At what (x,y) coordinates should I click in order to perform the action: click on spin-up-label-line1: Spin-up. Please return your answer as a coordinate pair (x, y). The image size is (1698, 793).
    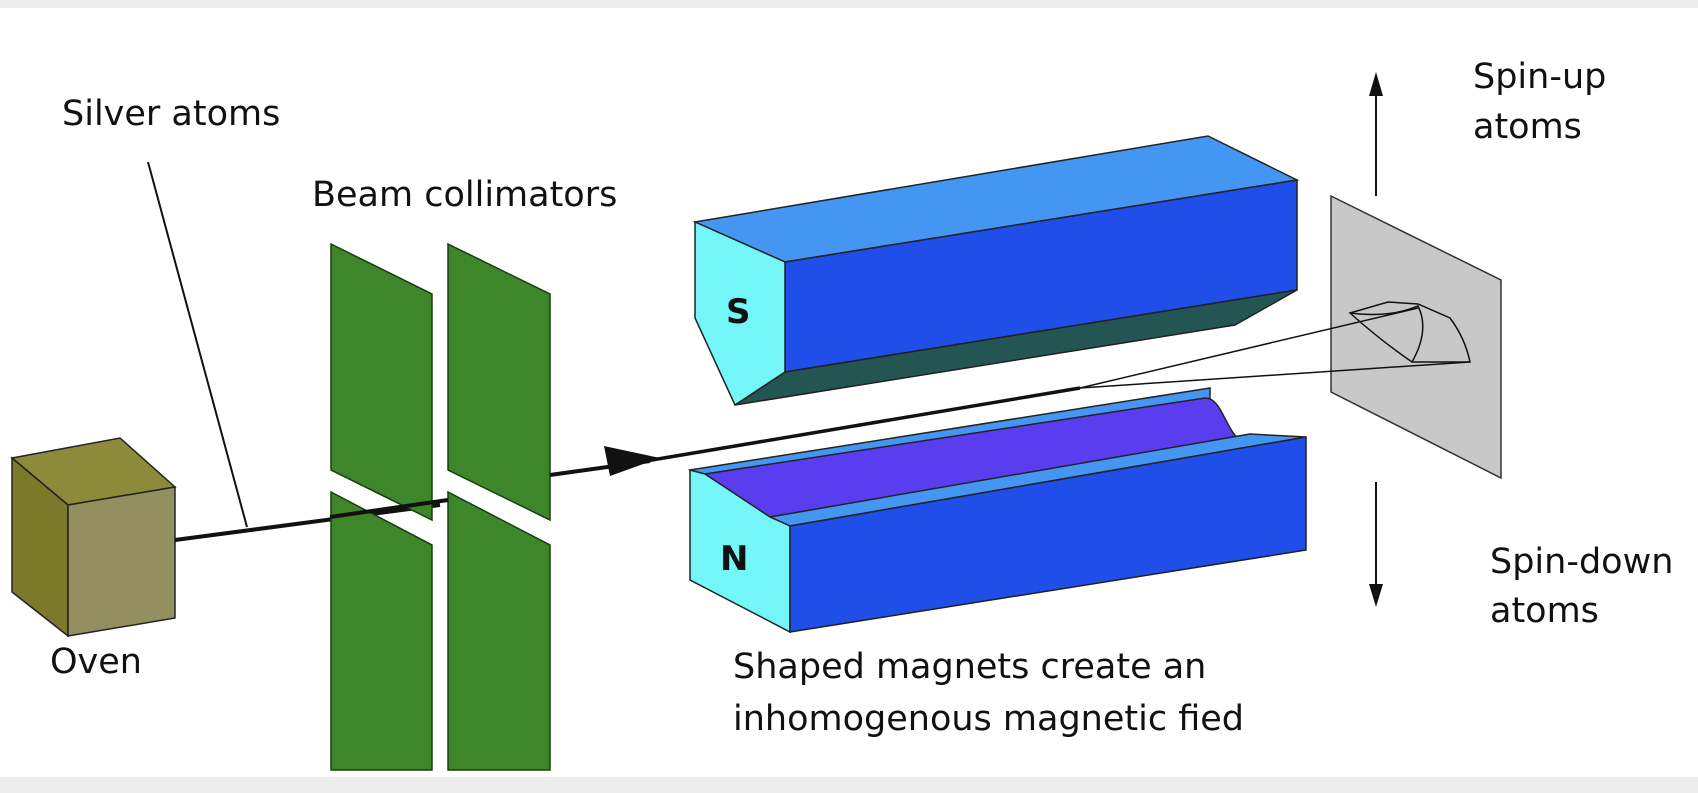
    Looking at the image, I should click on (1539, 77).